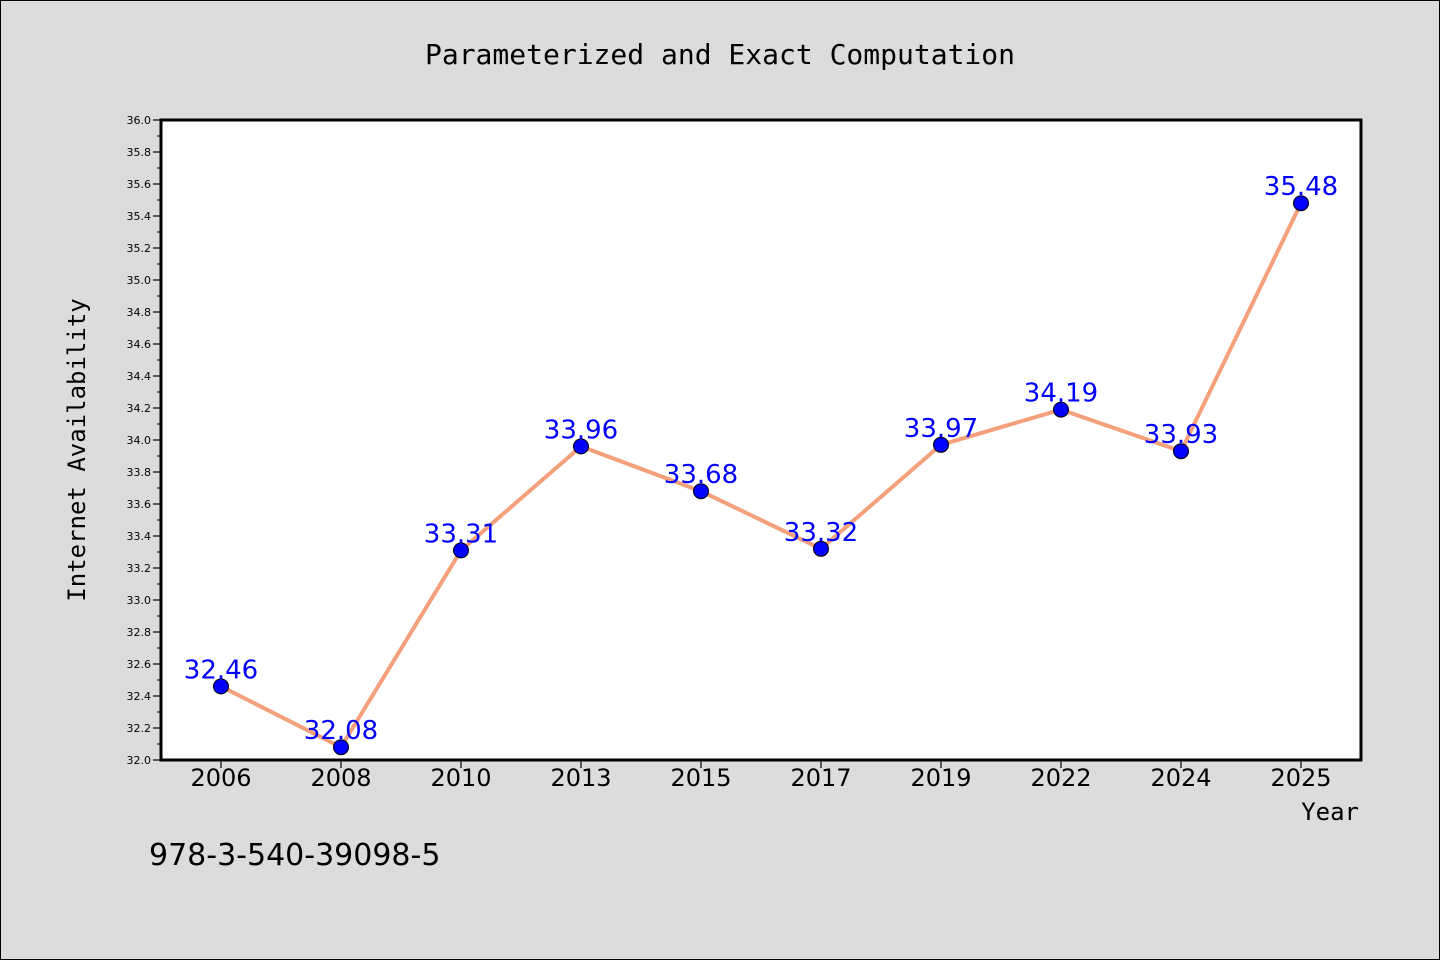  Describe the element at coordinates (340, 778) in the screenshot. I see `x-tick-label: 2008` at that location.